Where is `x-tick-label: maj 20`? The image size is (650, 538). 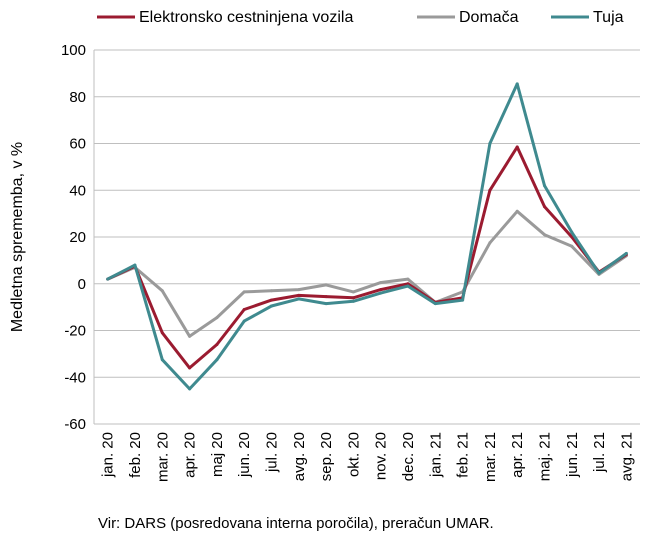
x-tick-label: maj 20 is located at coordinates (217, 454).